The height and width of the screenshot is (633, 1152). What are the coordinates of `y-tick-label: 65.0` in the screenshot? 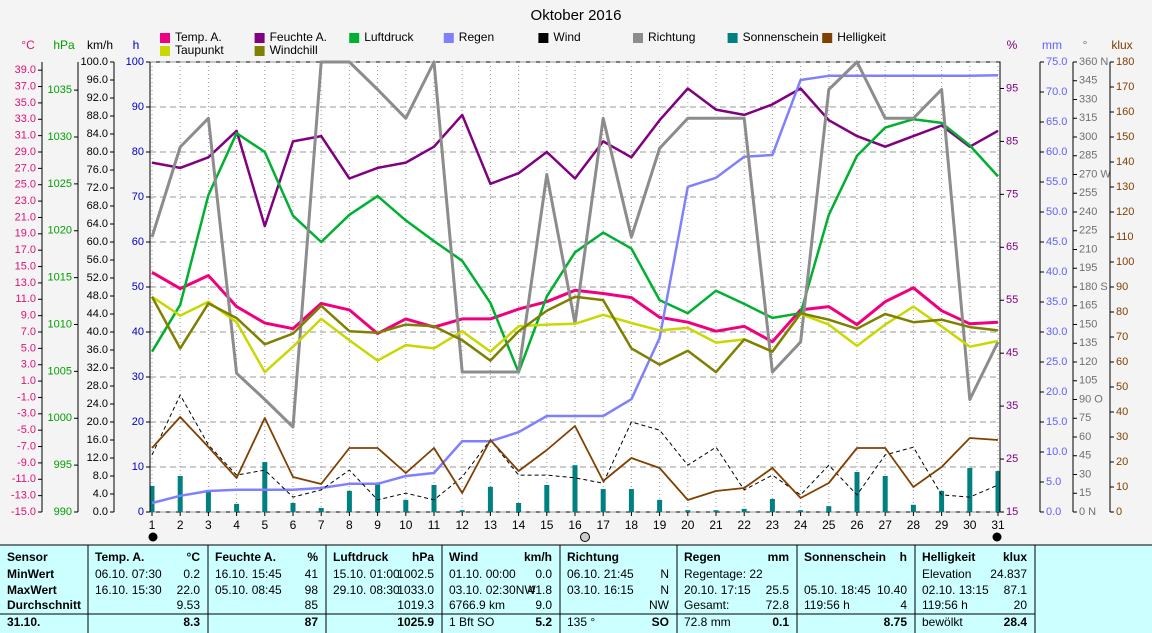 It's located at (1056, 122).